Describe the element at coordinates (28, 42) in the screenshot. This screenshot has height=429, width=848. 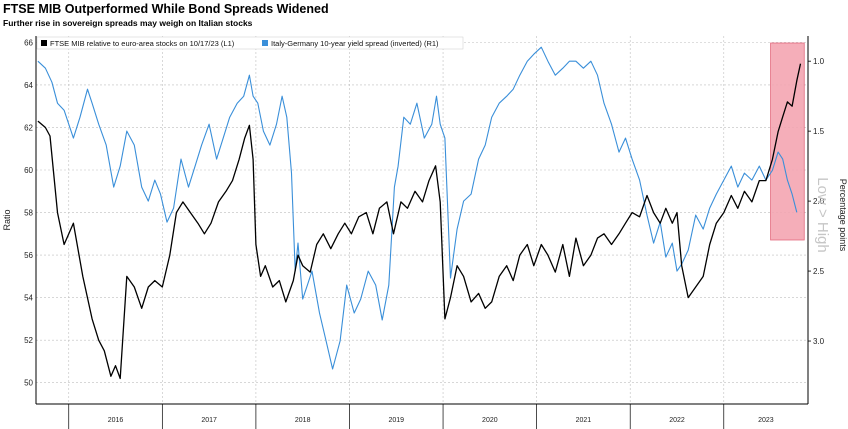
I see `y-tick-label: 66` at that location.